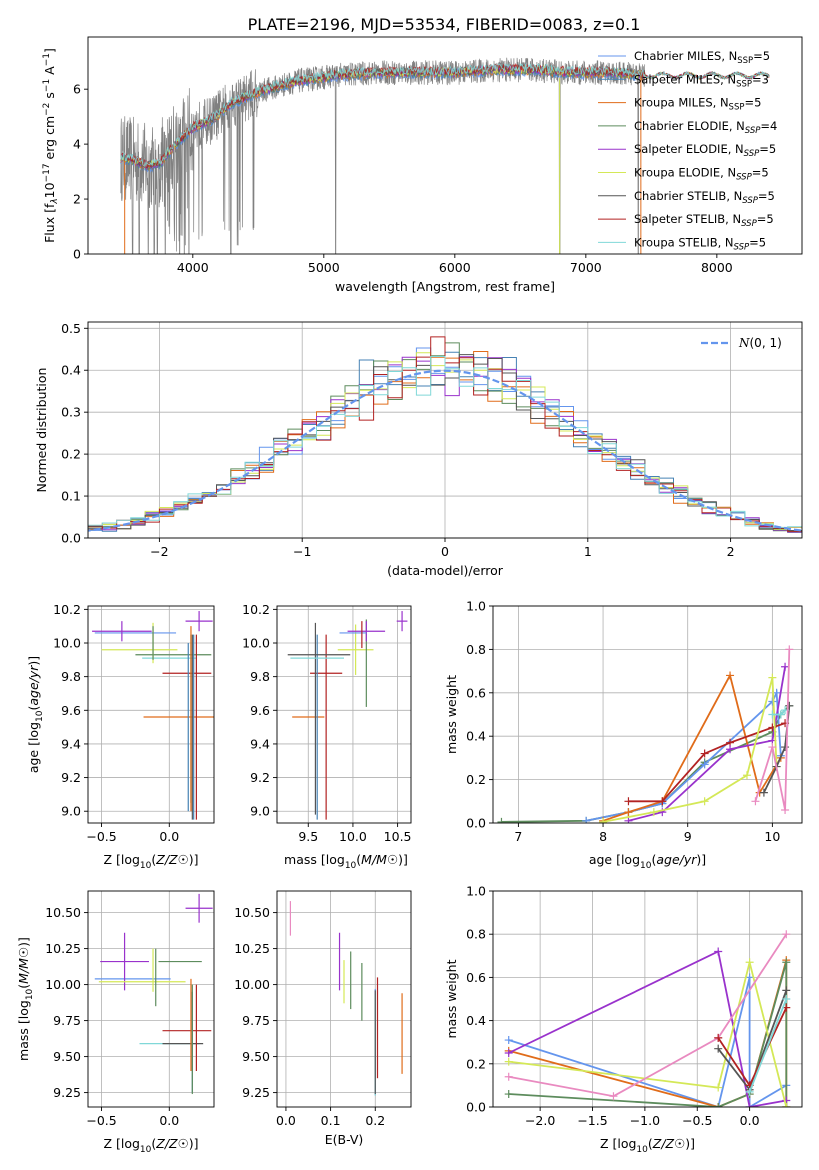  Describe the element at coordinates (476, 823) in the screenshot. I see `tick-label-y: 0.0` at that location.